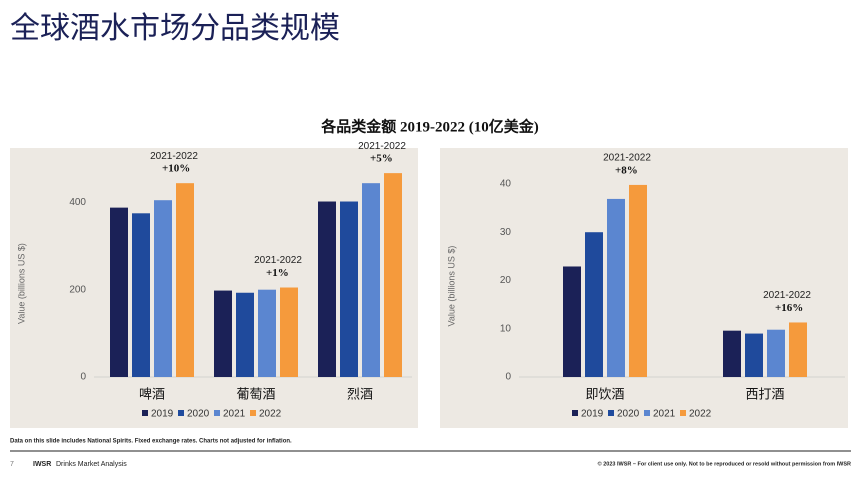  I want to click on footer-source: Drinks Market Analysis, so click(91, 464).